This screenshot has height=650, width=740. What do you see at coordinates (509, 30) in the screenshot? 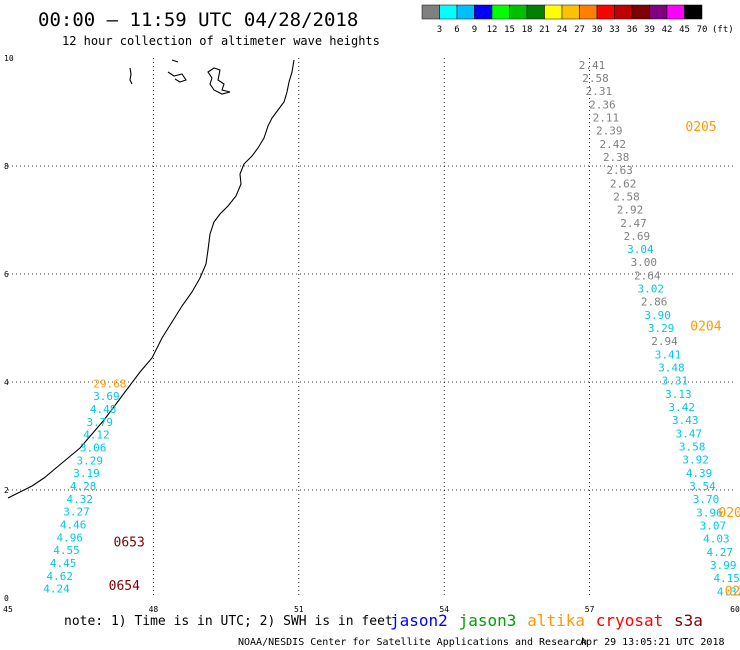
I see `color-scale-label: 15` at bounding box center [509, 30].